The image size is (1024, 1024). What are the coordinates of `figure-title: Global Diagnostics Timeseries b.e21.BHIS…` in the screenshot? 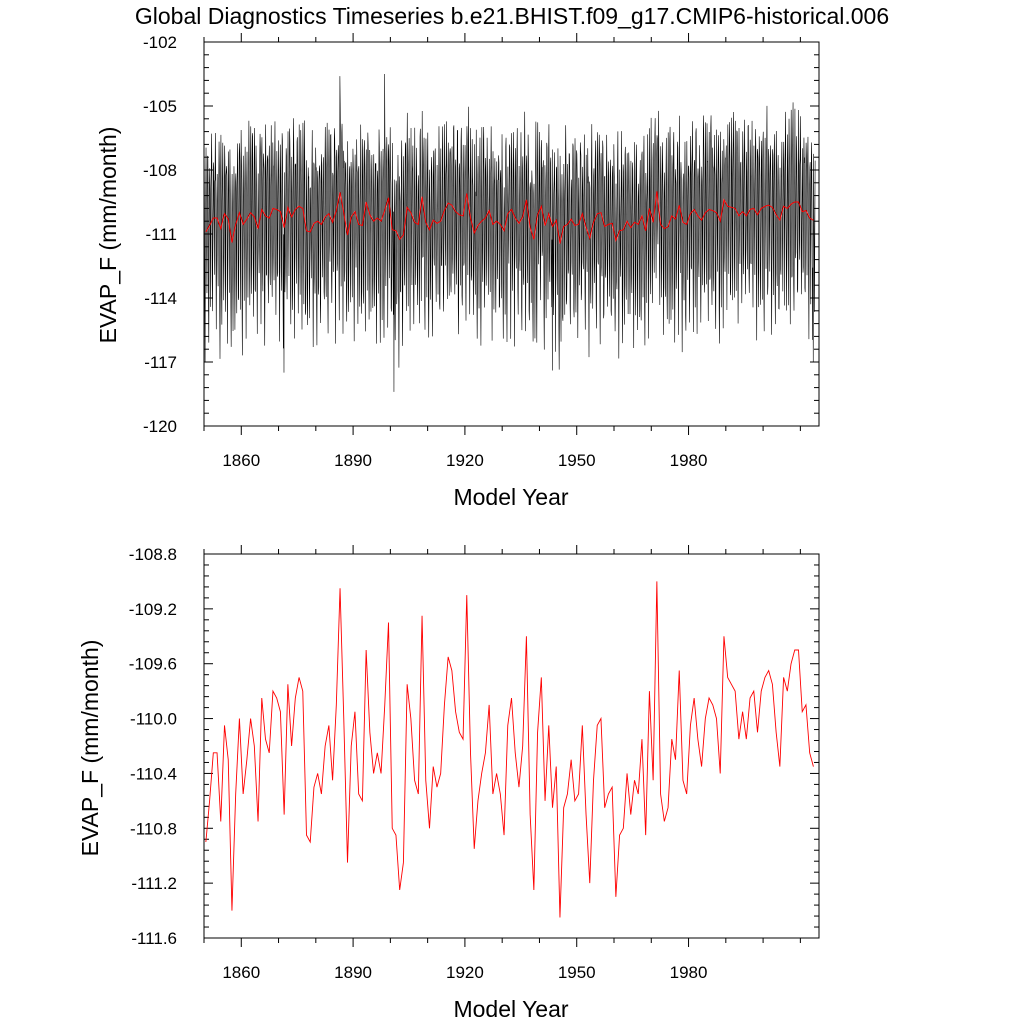 It's located at (512, 16).